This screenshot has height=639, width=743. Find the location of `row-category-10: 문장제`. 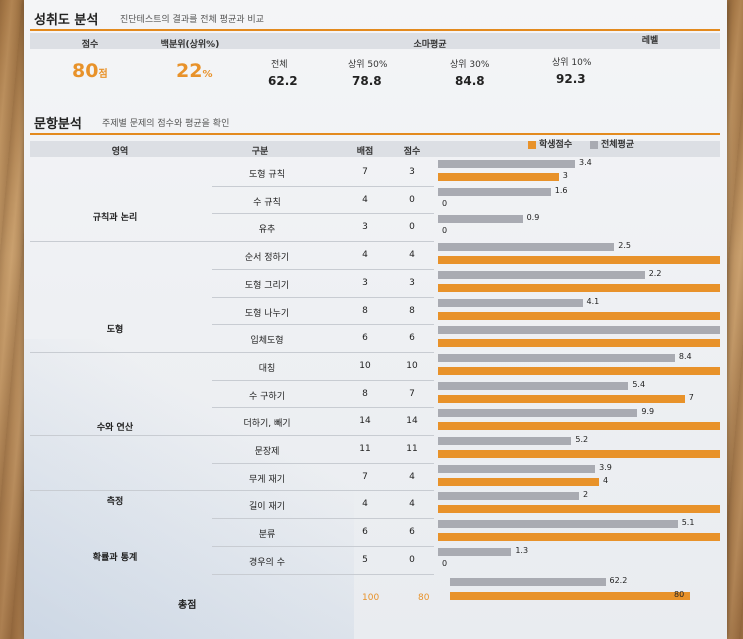

row-category-10: 문장제 is located at coordinates (267, 452).